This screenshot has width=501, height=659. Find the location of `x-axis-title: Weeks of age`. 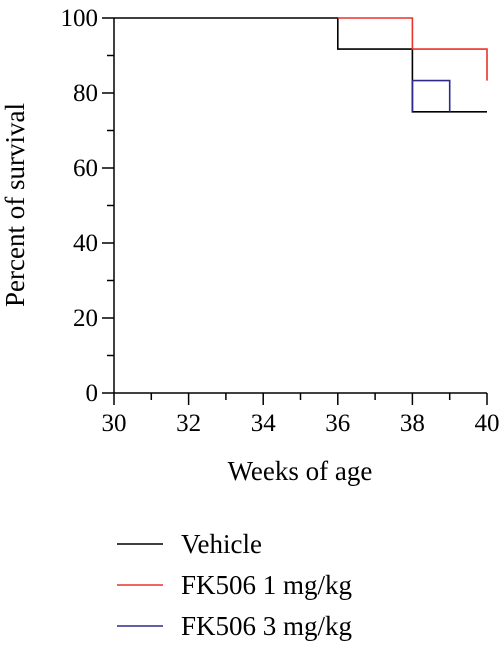

x-axis-title: Weeks of age is located at coordinates (300, 471).